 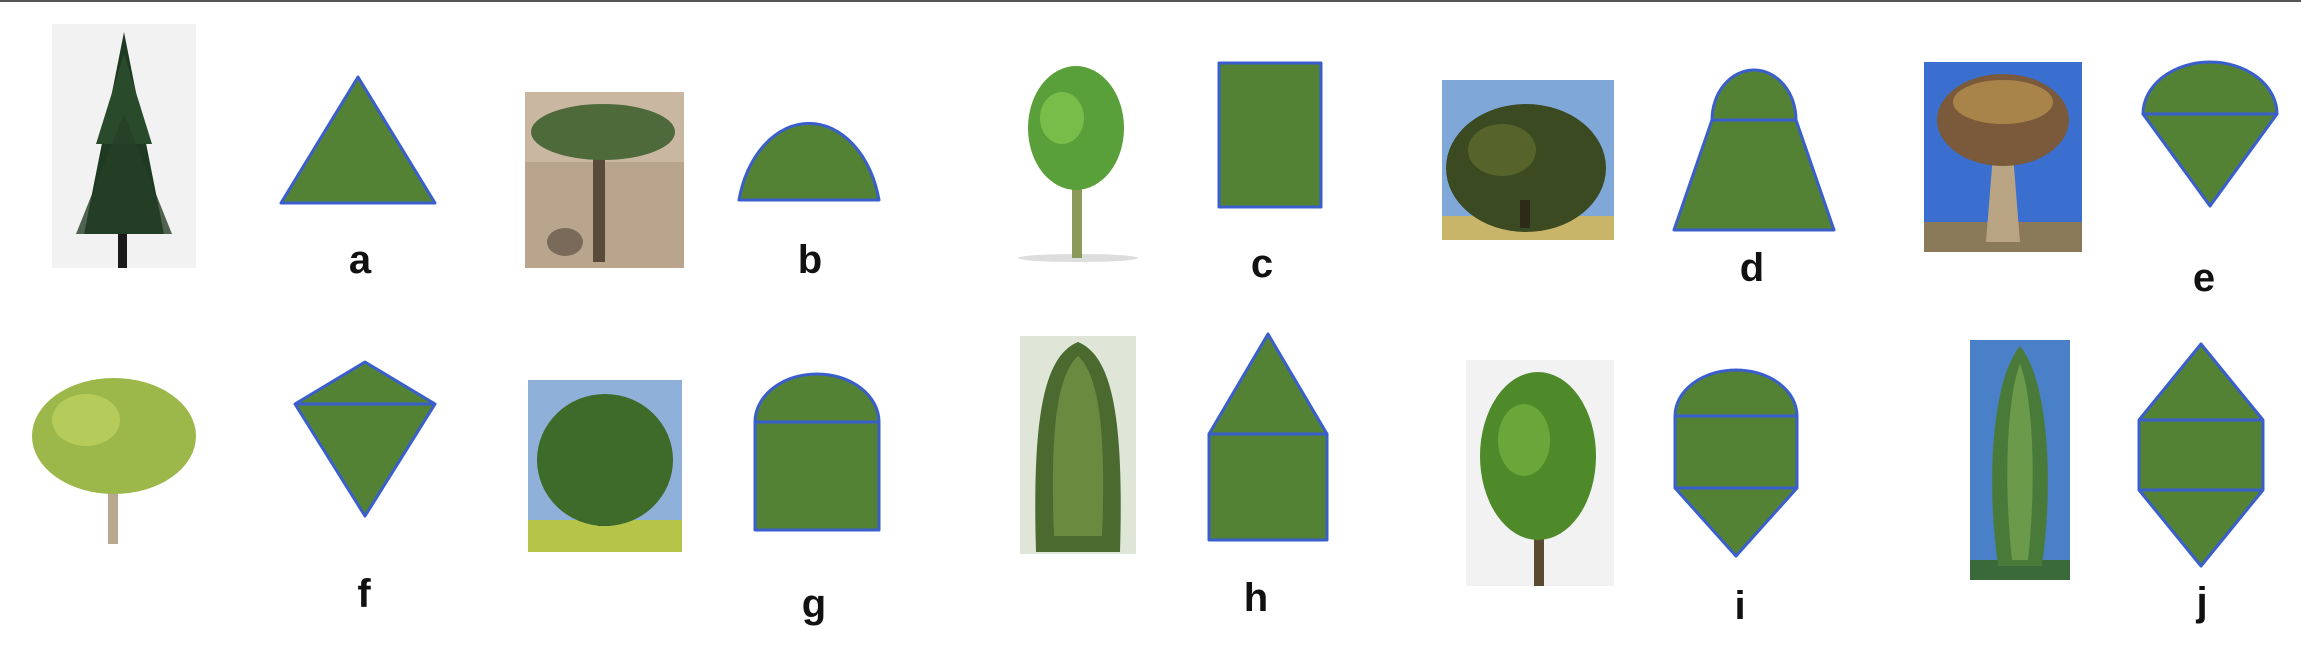 I want to click on label-f: f, so click(x=364, y=594).